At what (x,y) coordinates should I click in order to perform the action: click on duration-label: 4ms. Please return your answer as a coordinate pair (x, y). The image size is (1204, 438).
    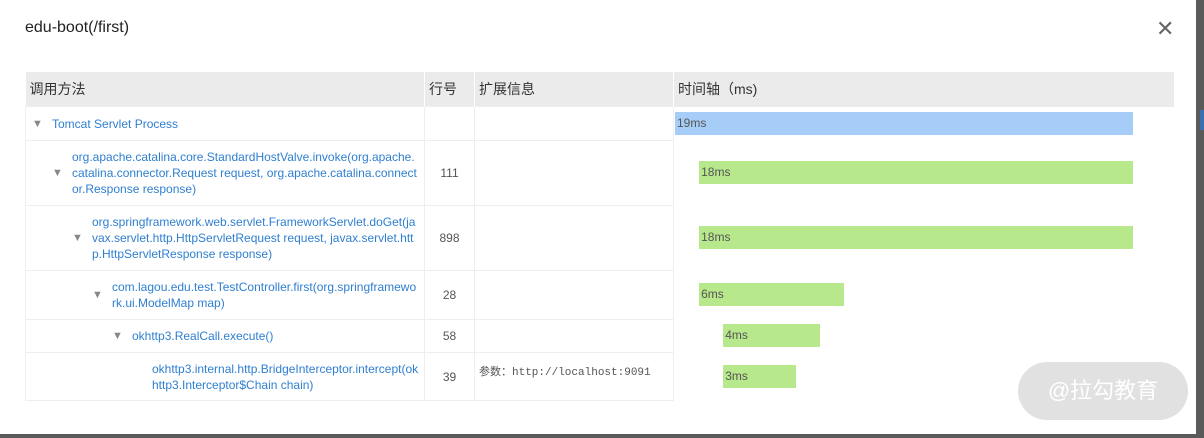
    Looking at the image, I should click on (736, 335).